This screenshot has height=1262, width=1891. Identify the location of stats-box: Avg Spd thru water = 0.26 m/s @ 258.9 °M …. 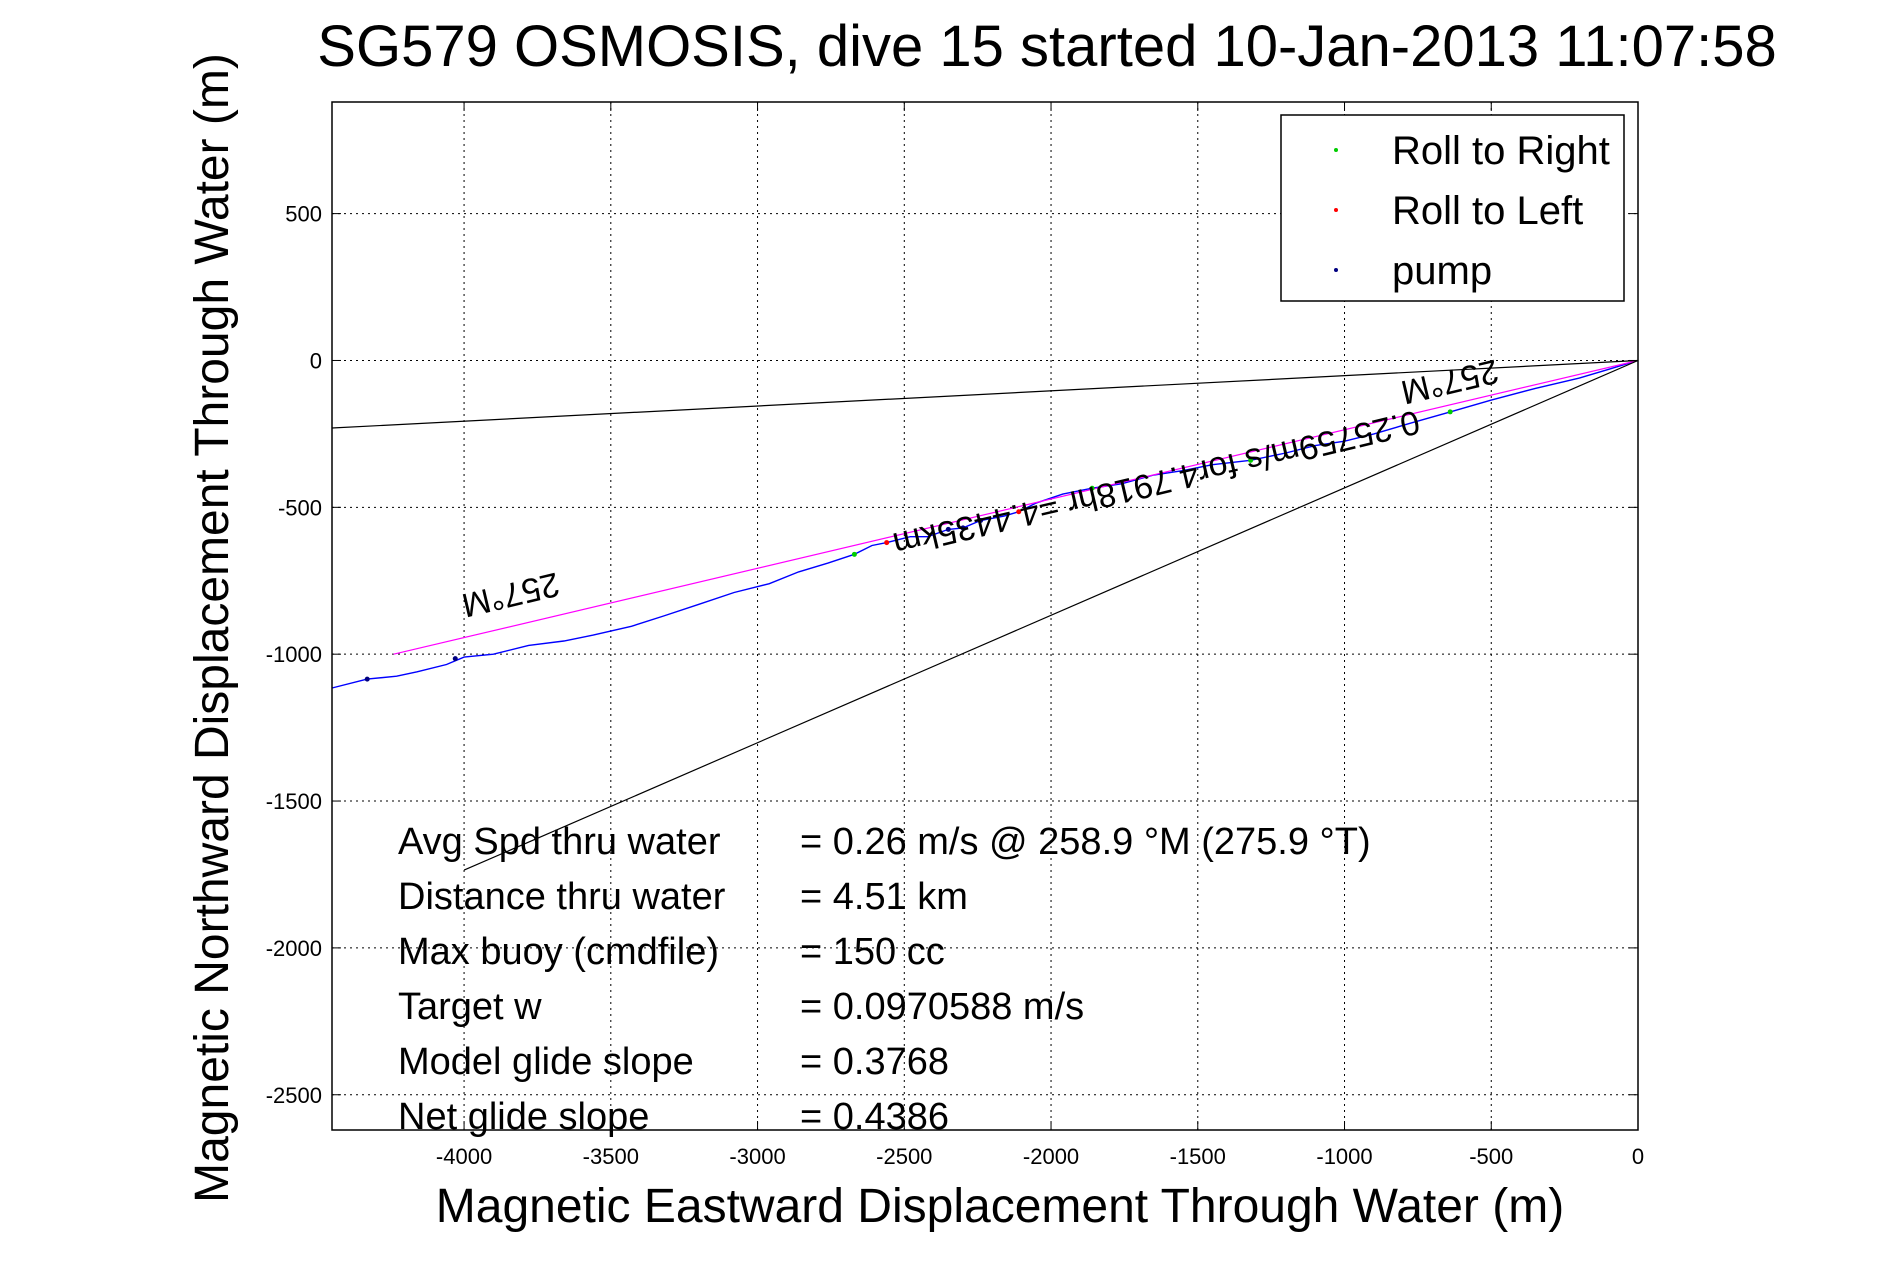
(884, 979).